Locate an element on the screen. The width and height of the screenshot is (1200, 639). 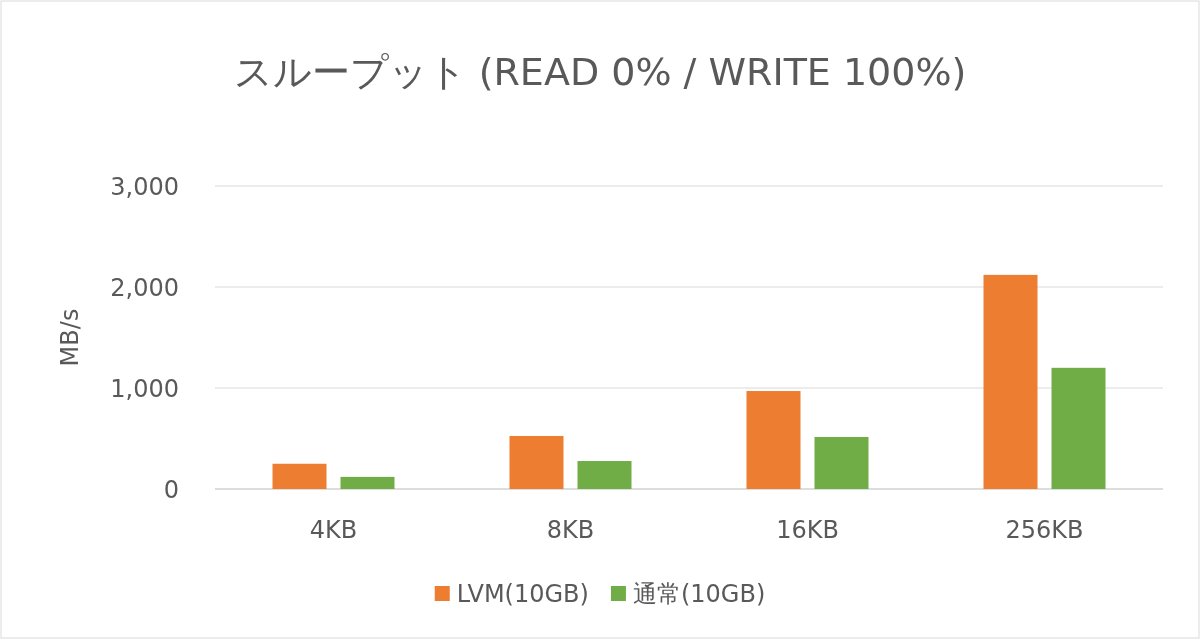
legend-label: LVM(10GB) is located at coordinates (522, 594).